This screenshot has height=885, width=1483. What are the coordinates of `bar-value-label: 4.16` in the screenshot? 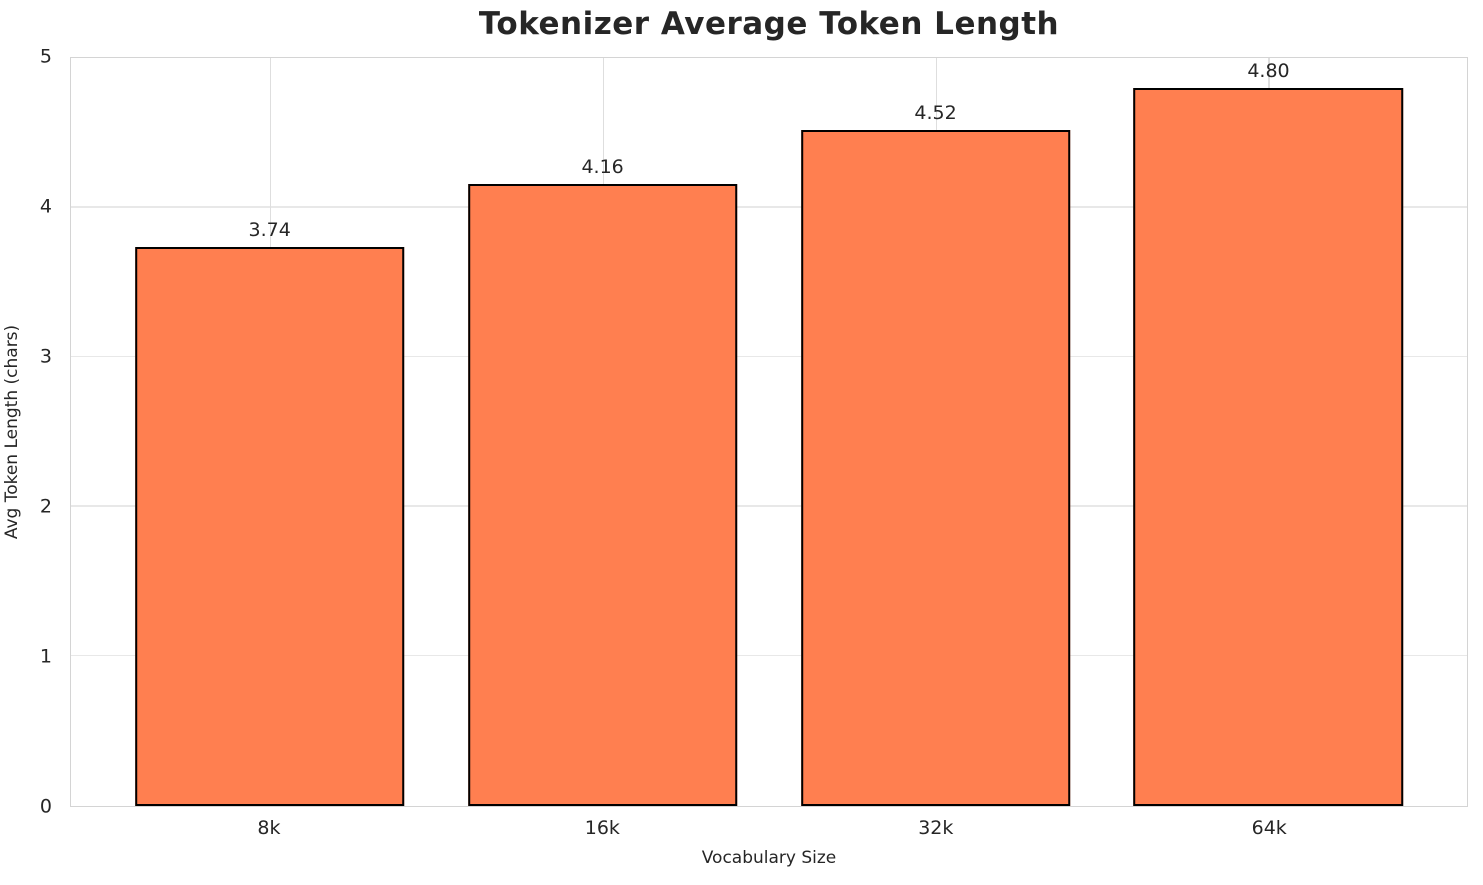 It's located at (602, 166).